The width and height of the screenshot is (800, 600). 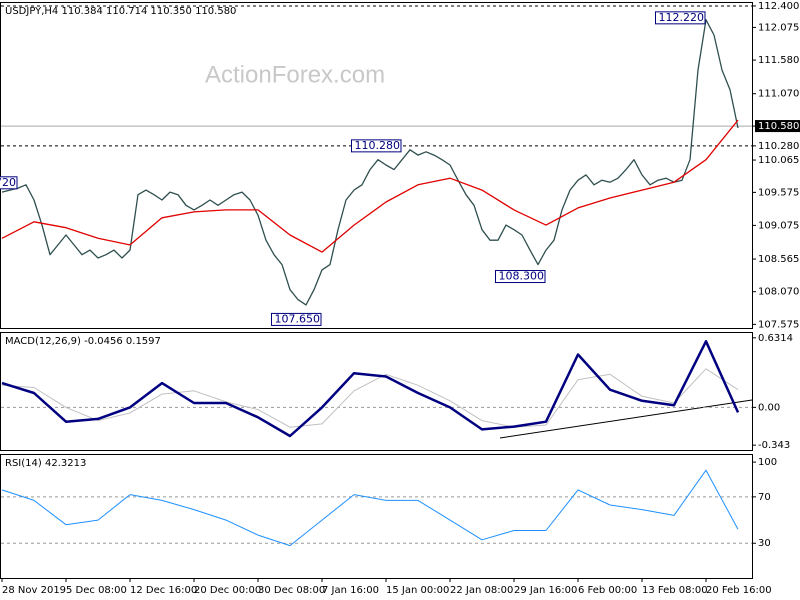 I want to click on y-tick-label: 0.00, so click(x=769, y=407).